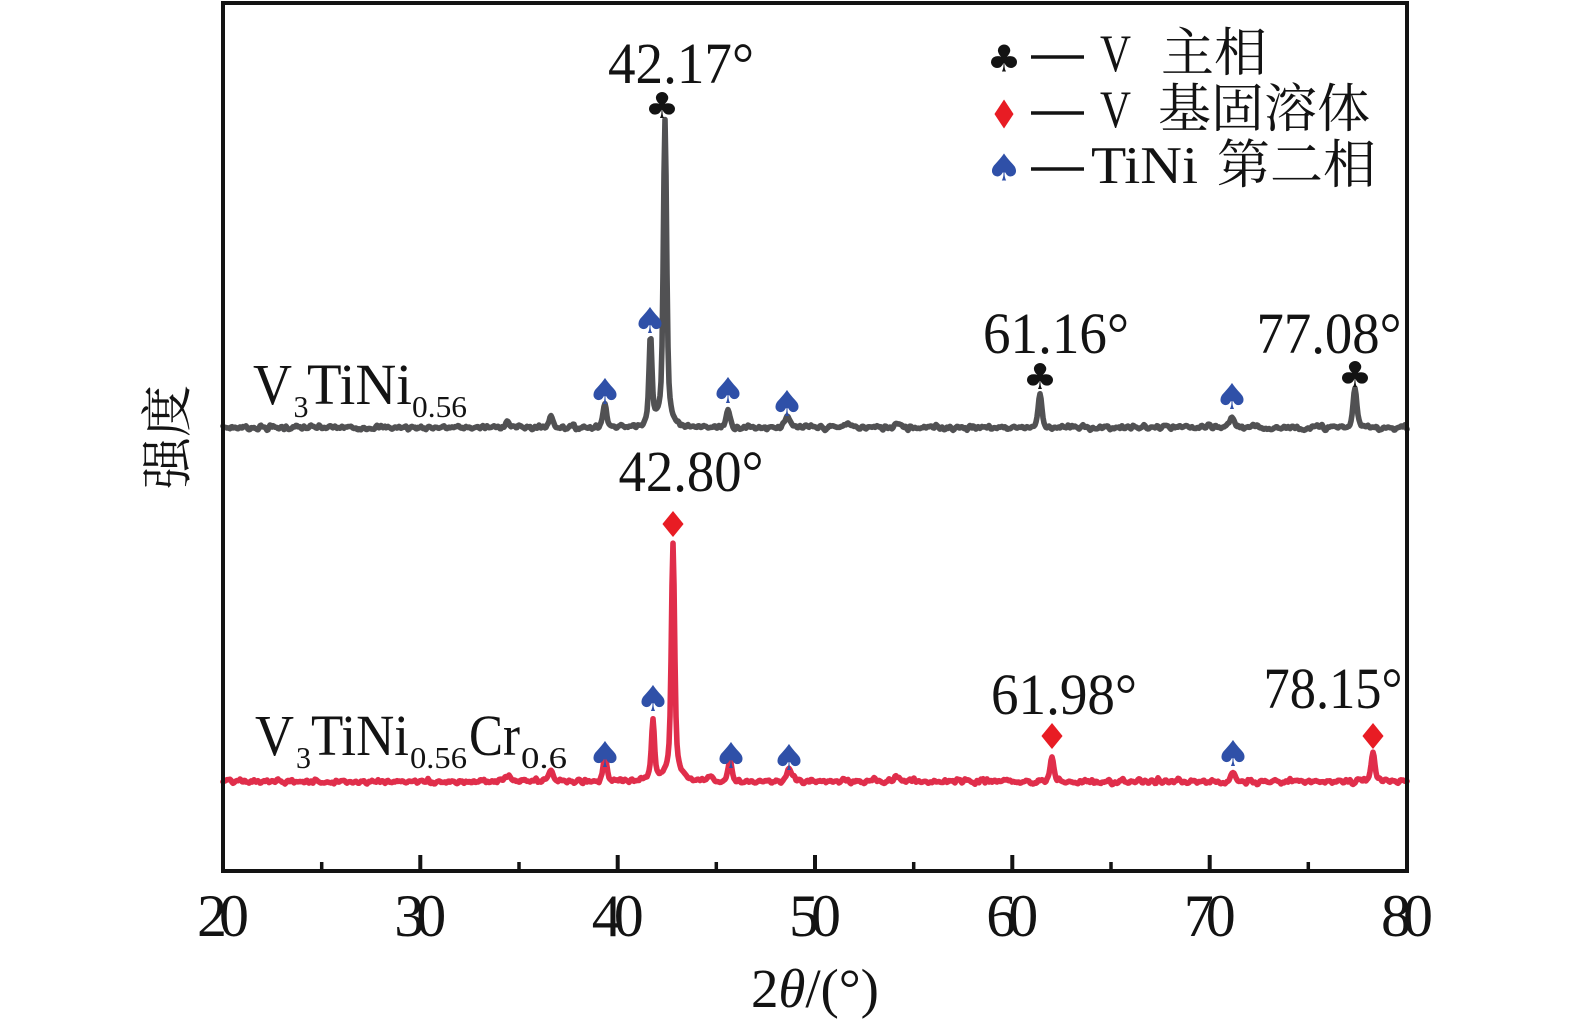 Image resolution: width=1575 pixels, height=1029 pixels. Describe the element at coordinates (618, 916) in the screenshot. I see `svg-text: 40` at that location.